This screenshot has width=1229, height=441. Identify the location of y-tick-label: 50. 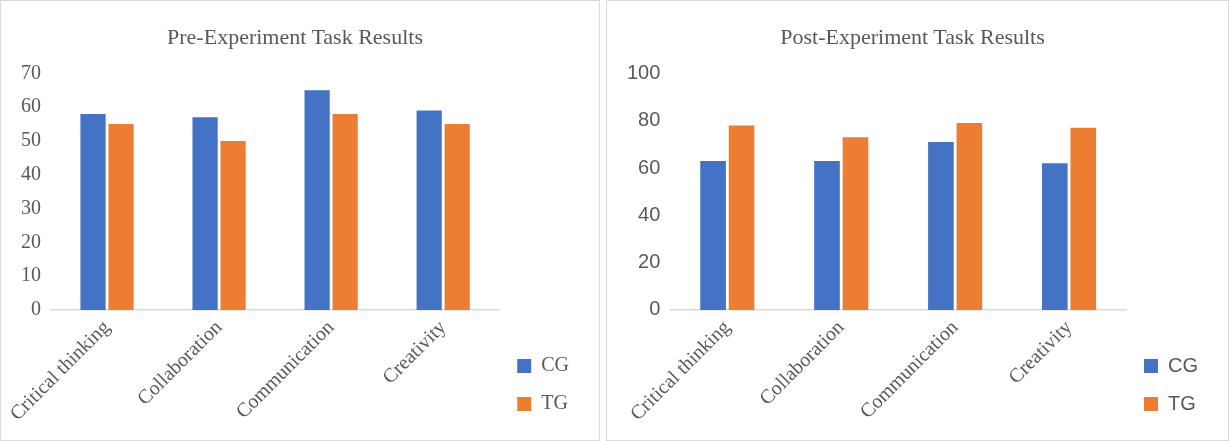
(31, 139).